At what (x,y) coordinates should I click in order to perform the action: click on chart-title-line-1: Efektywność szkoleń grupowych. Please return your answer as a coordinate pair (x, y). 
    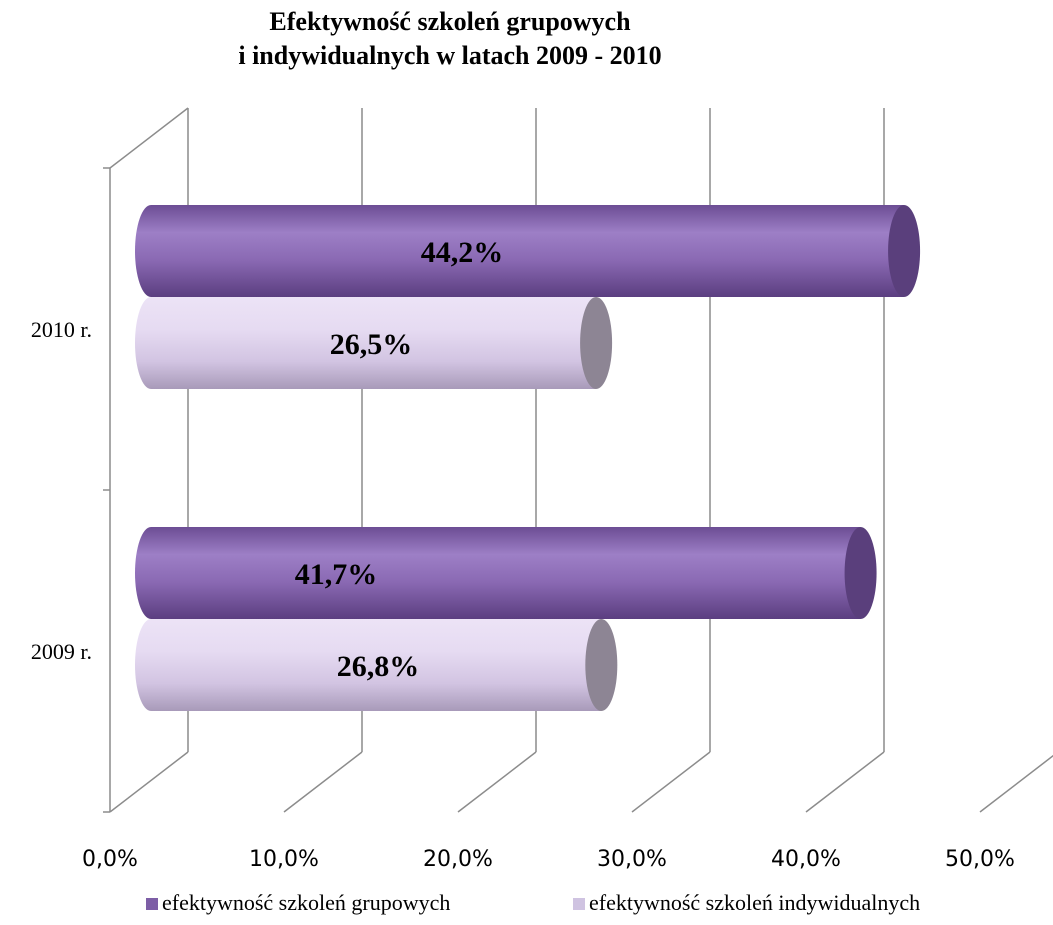
    Looking at the image, I should click on (450, 21).